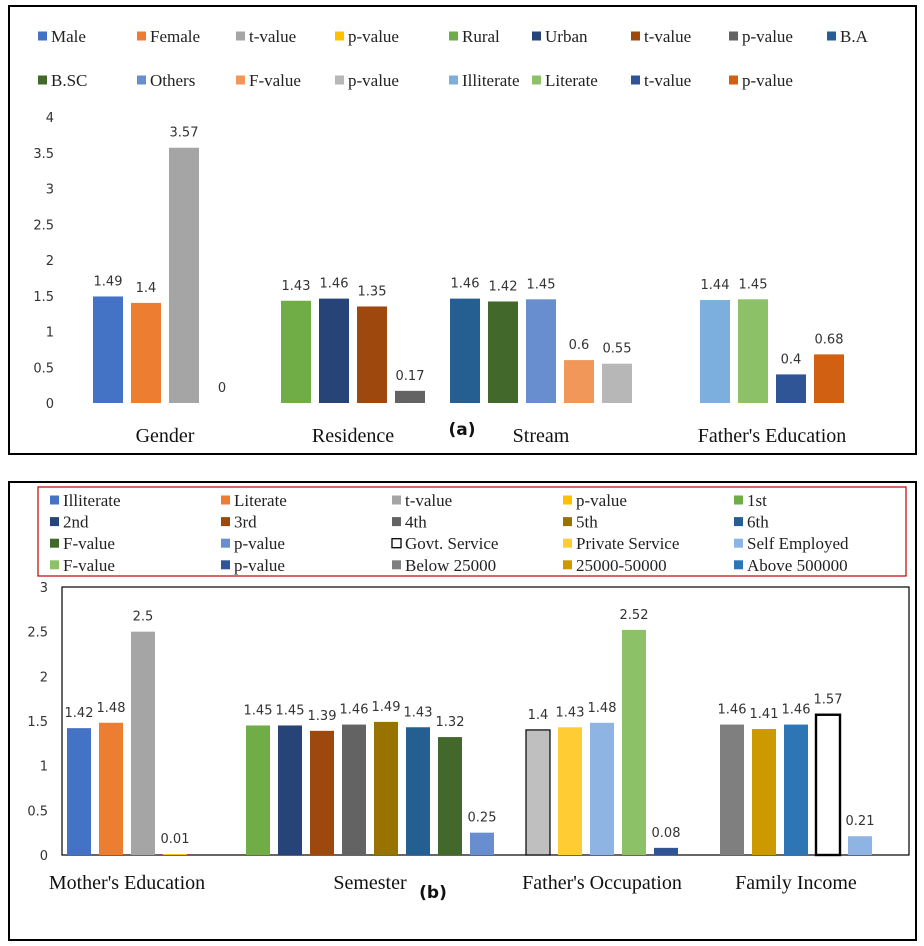  I want to click on legend-label: Illiterate, so click(92, 500).